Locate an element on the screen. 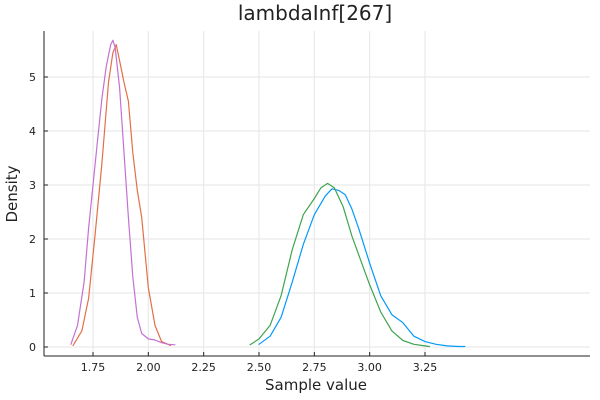  y-ticks: 0 1 2 3 4 5 is located at coordinates (38, 212).